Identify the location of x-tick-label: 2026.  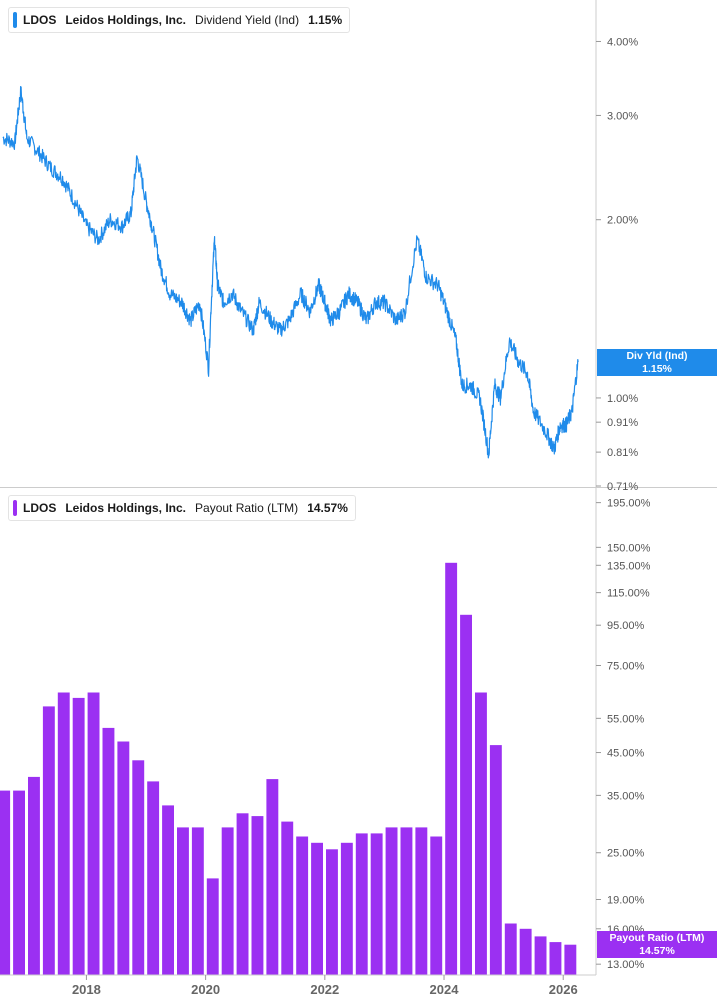
(563, 989).